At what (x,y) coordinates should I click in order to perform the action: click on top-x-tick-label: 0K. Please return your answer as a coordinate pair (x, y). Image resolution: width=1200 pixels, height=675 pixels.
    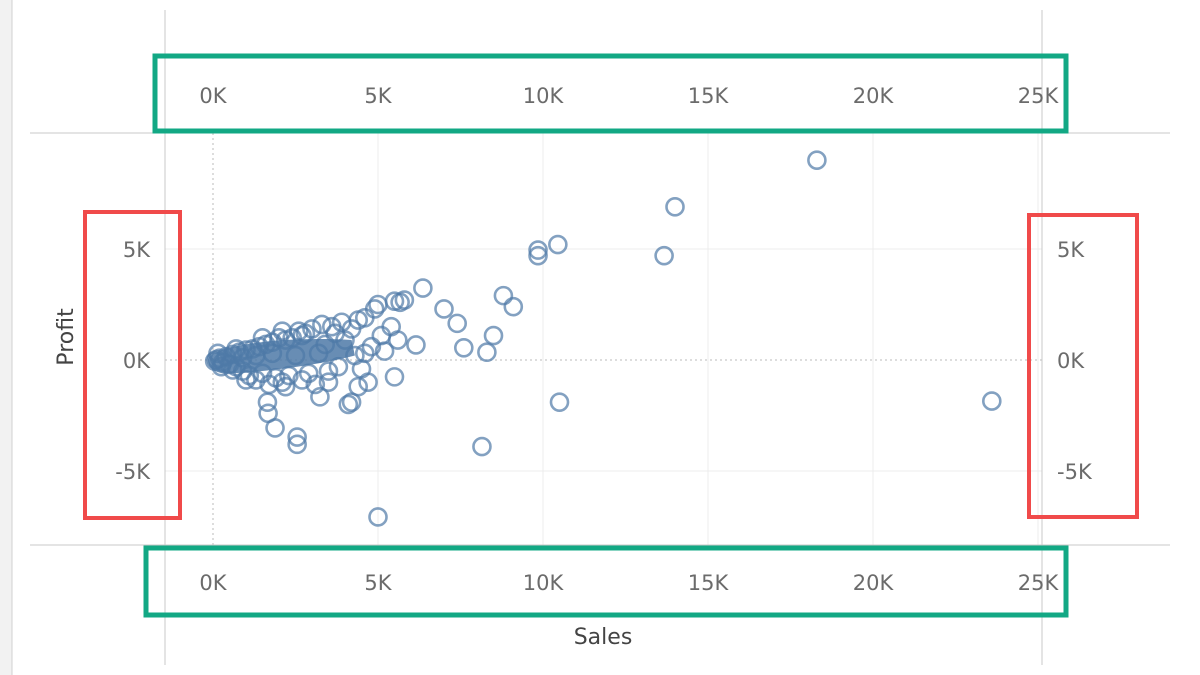
    Looking at the image, I should click on (213, 96).